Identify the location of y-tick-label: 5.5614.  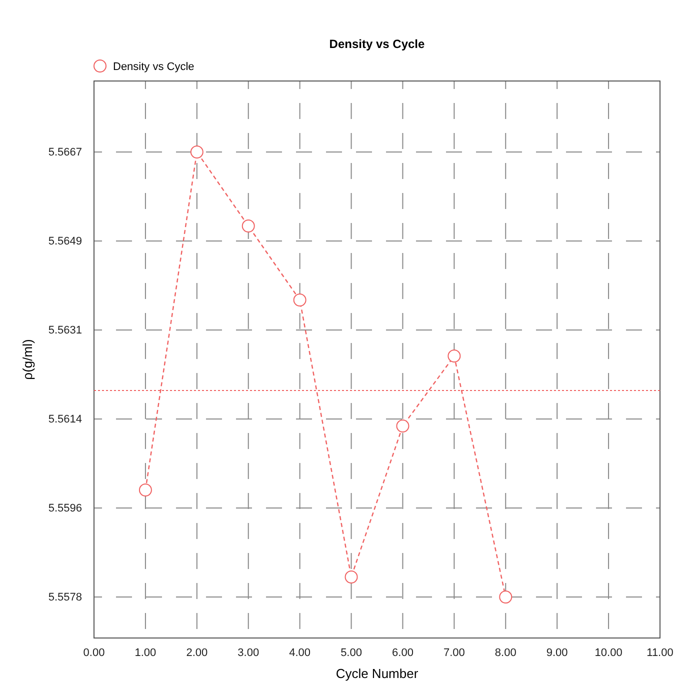
(65, 420).